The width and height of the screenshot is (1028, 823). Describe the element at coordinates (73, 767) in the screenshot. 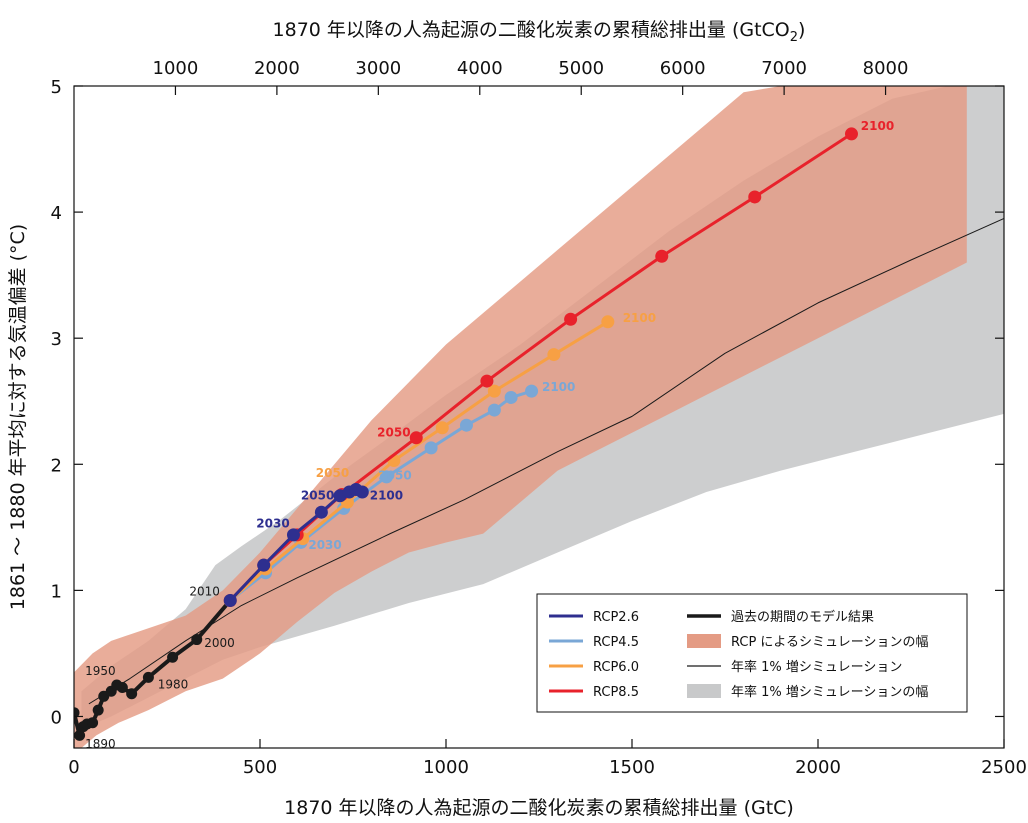

I see `x-tick-label: 0` at that location.